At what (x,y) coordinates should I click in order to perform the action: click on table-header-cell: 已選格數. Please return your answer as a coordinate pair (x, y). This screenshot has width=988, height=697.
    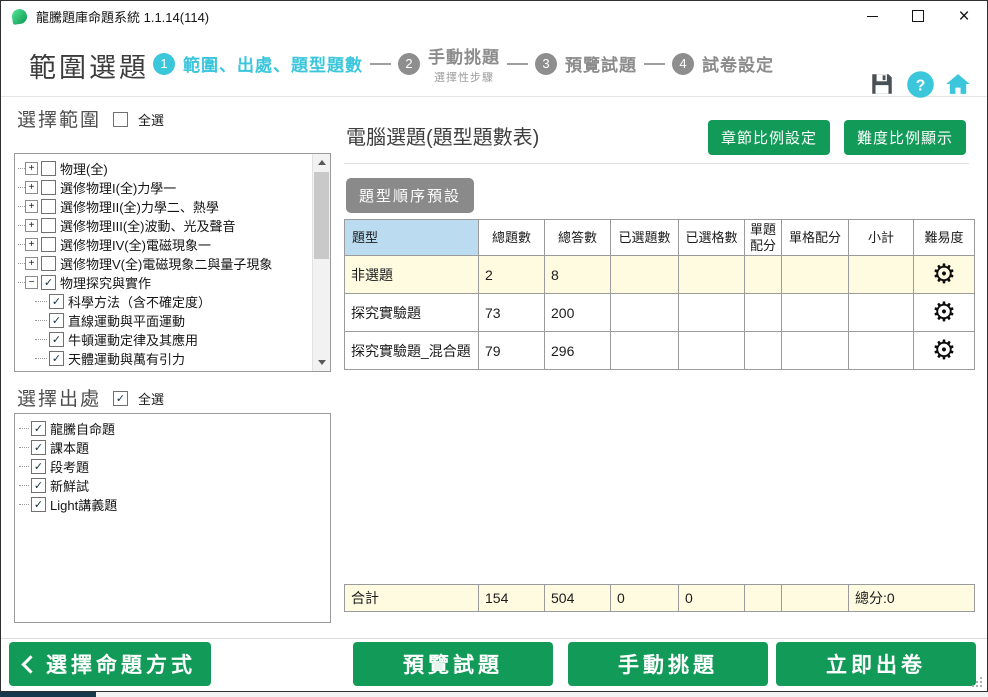
    Looking at the image, I should click on (711, 237).